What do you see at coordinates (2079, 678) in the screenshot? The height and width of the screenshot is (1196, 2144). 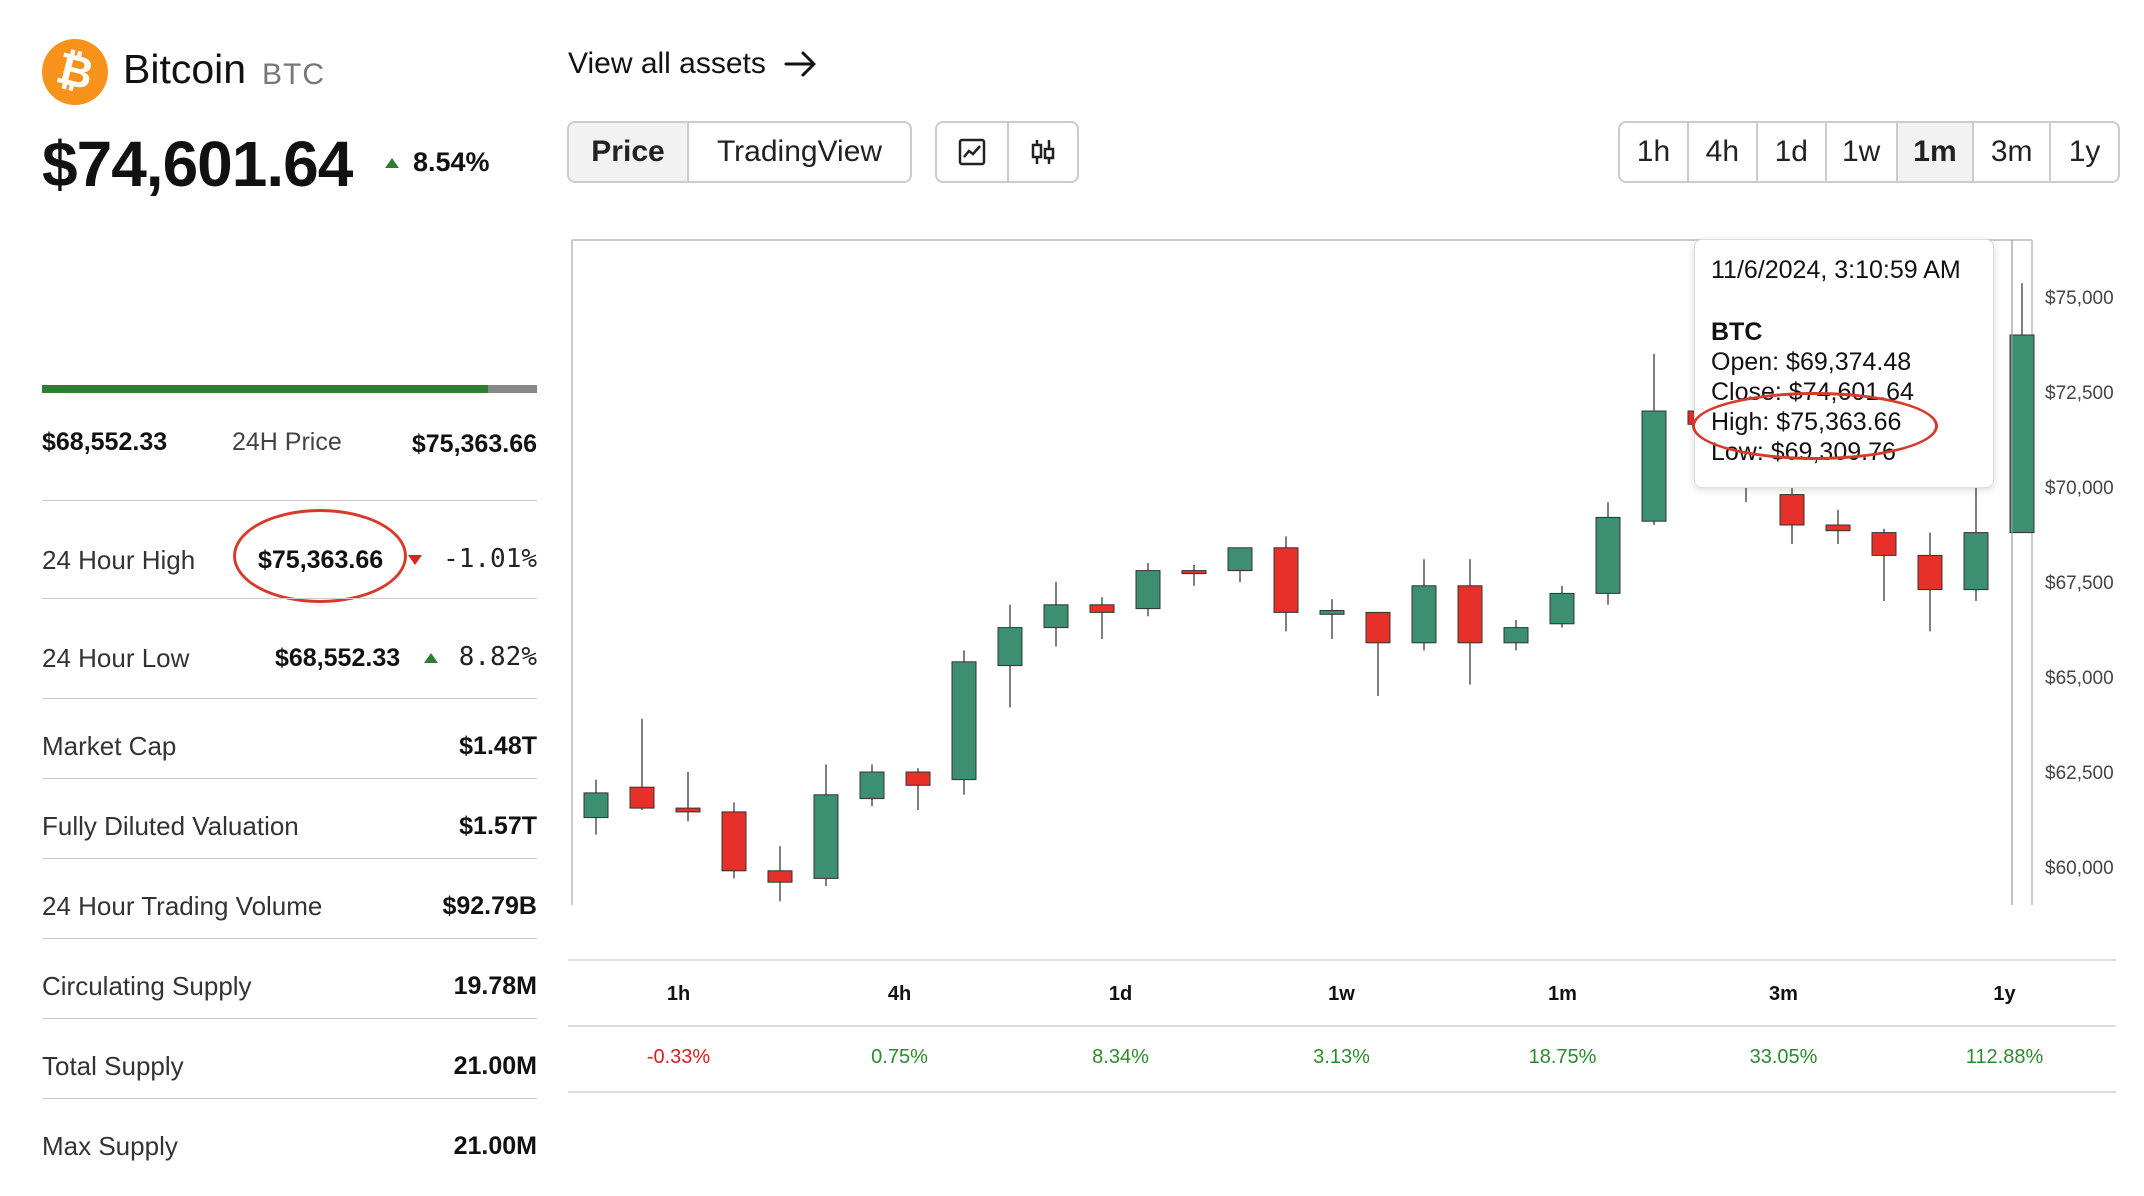 I see `y-tick-label: $65,000` at bounding box center [2079, 678].